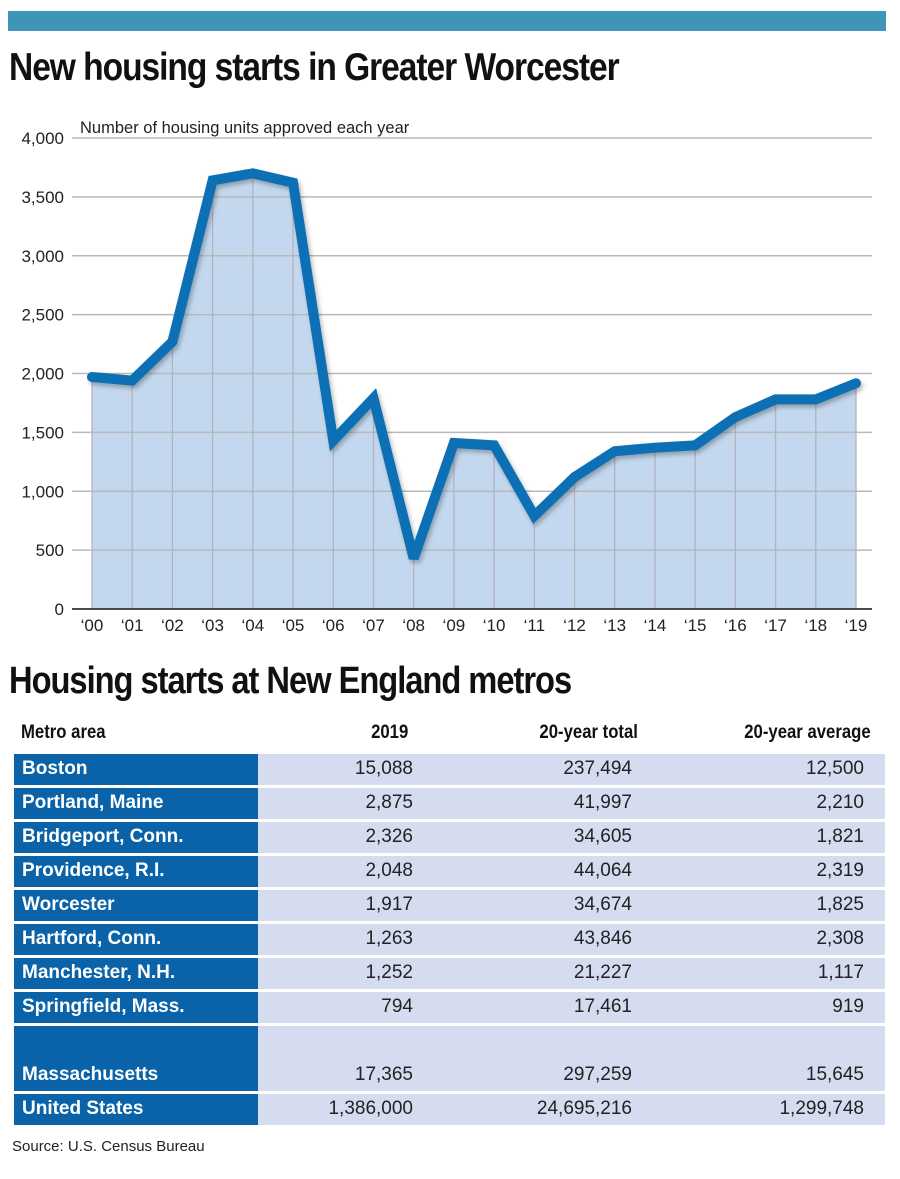 This screenshot has height=1179, width=900. What do you see at coordinates (602, 972) in the screenshot?
I see `value-20yr-total: 21,227` at bounding box center [602, 972].